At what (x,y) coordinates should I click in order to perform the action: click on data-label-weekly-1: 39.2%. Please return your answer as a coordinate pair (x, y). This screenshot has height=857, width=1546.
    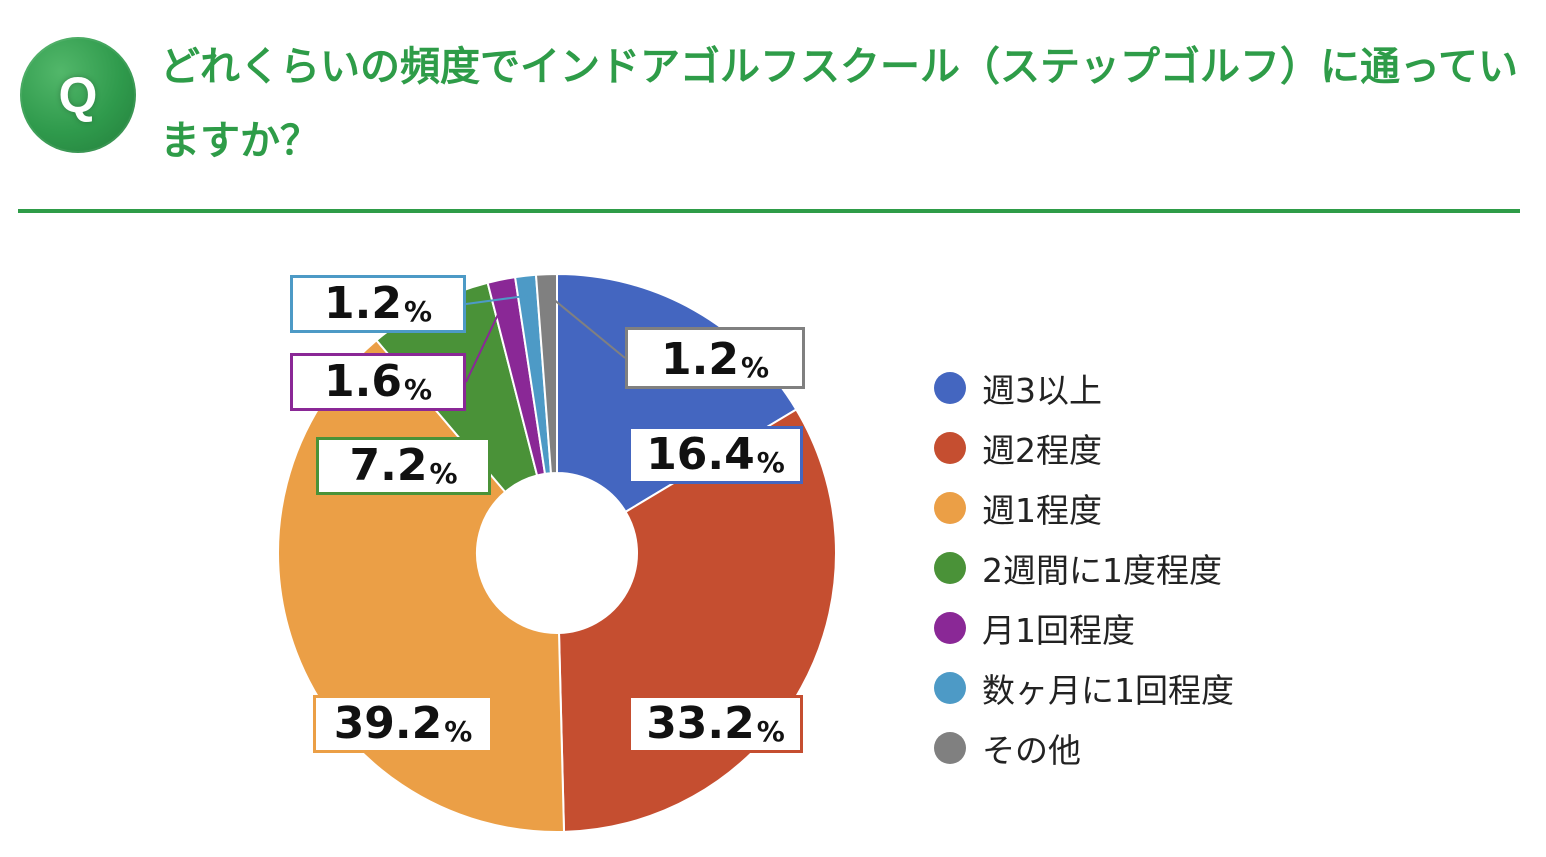
    Looking at the image, I should click on (403, 724).